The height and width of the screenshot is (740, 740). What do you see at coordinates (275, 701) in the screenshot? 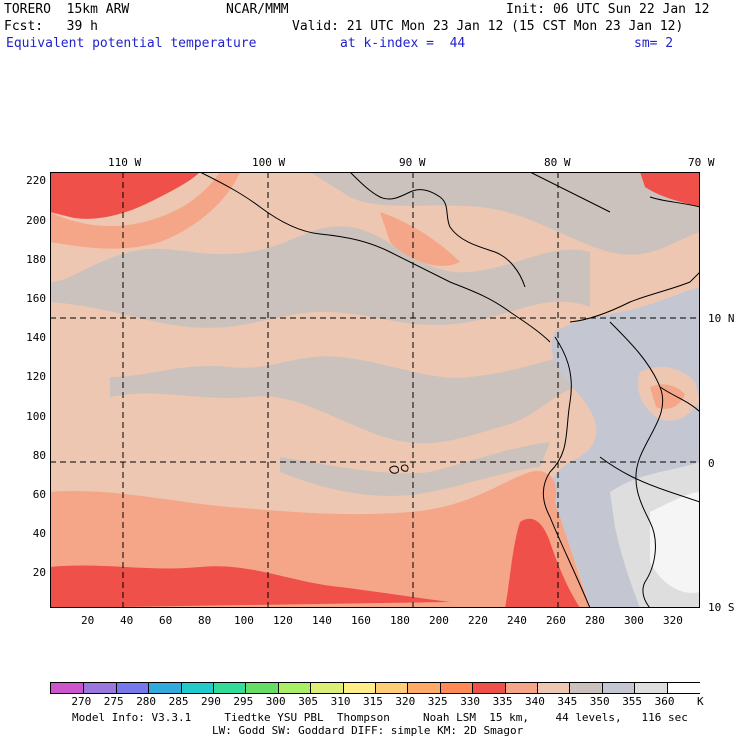
I see `colorbar-label: 300` at bounding box center [275, 701].